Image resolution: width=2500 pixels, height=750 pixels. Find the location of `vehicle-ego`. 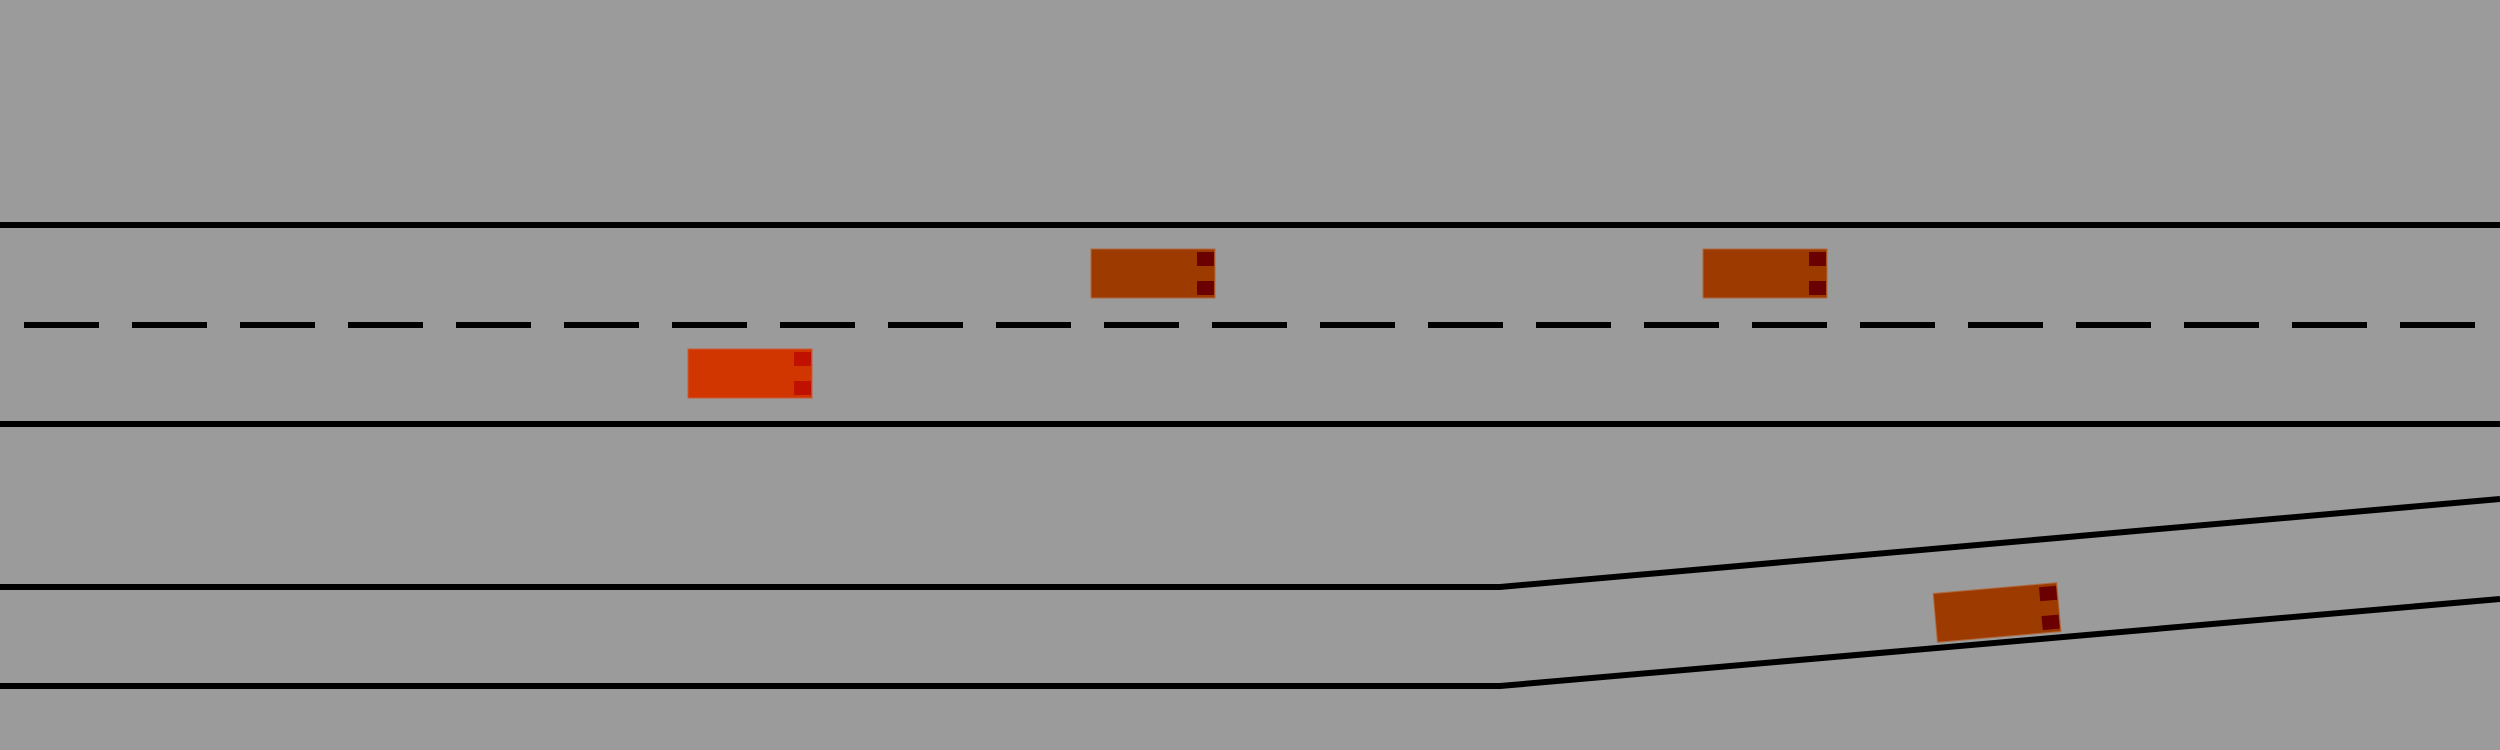

vehicle-ego is located at coordinates (750, 373).